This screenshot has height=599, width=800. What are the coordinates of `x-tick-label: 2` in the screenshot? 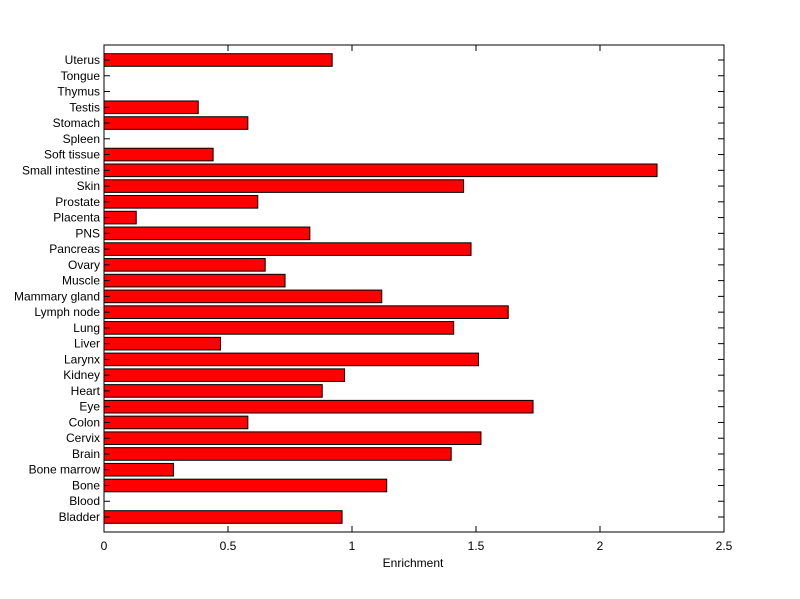 It's located at (600, 546).